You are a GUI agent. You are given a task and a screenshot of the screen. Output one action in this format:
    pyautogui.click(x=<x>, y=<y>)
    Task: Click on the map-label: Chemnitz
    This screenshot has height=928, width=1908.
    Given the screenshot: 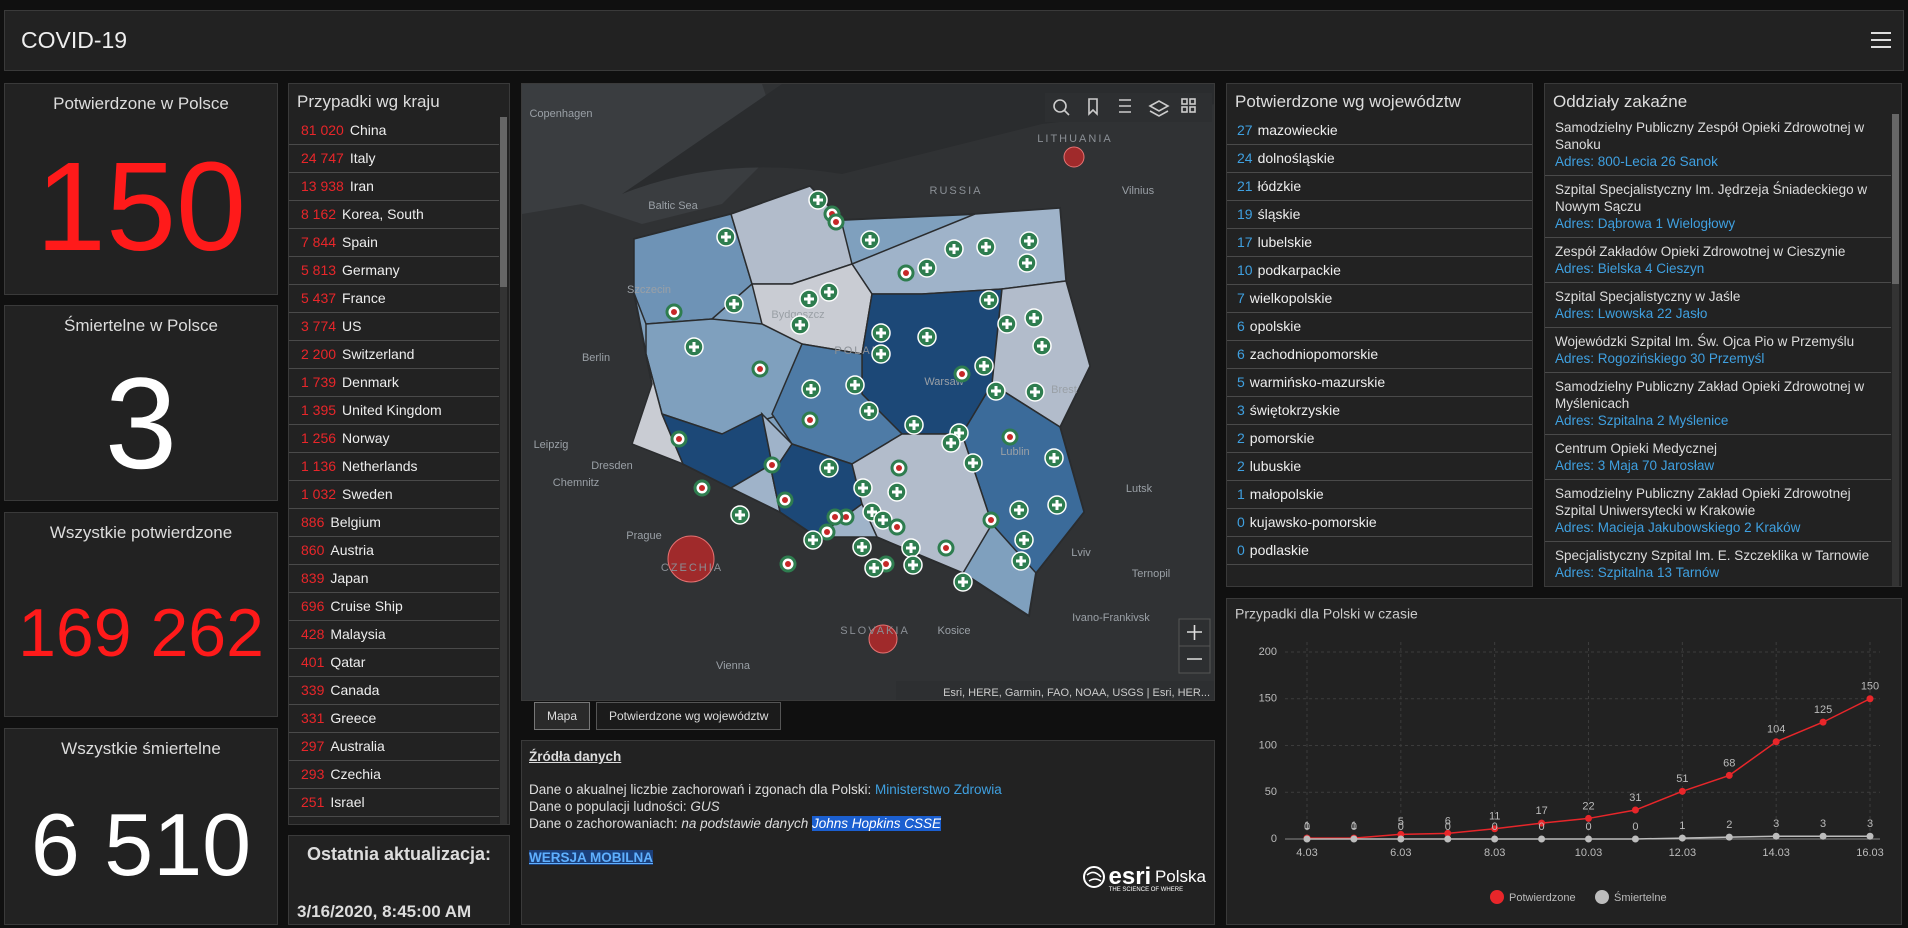 What is the action you would take?
    pyautogui.click(x=576, y=483)
    